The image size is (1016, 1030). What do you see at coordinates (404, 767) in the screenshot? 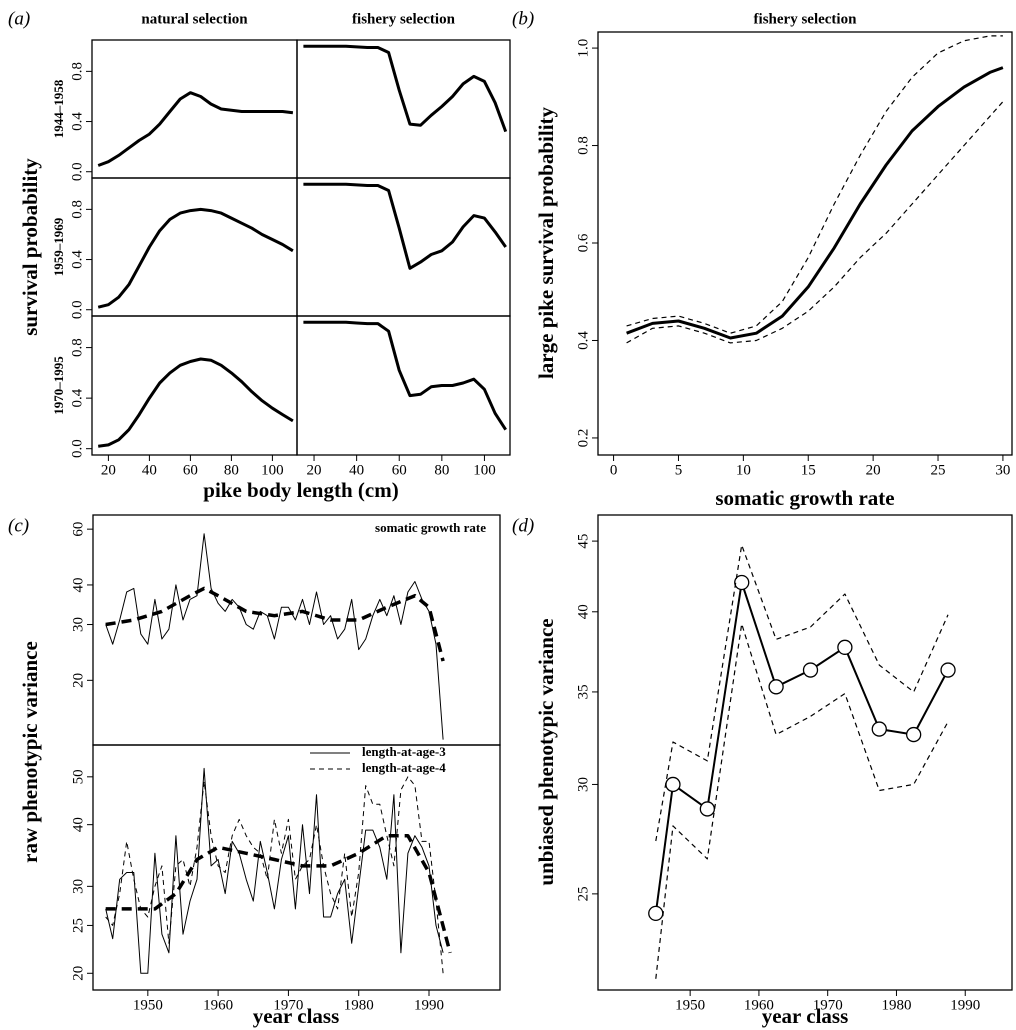
I see `legend-label: length-at-age-4` at bounding box center [404, 767].